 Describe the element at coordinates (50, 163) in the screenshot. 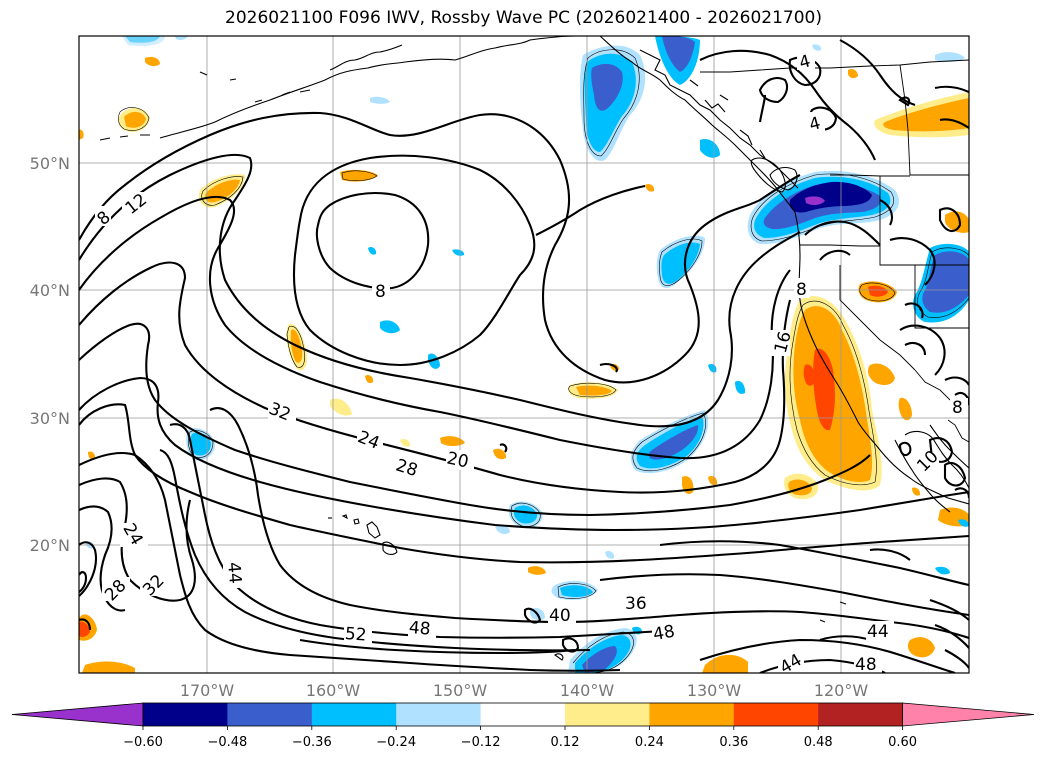

I see `lat-label-50: 50°N` at that location.